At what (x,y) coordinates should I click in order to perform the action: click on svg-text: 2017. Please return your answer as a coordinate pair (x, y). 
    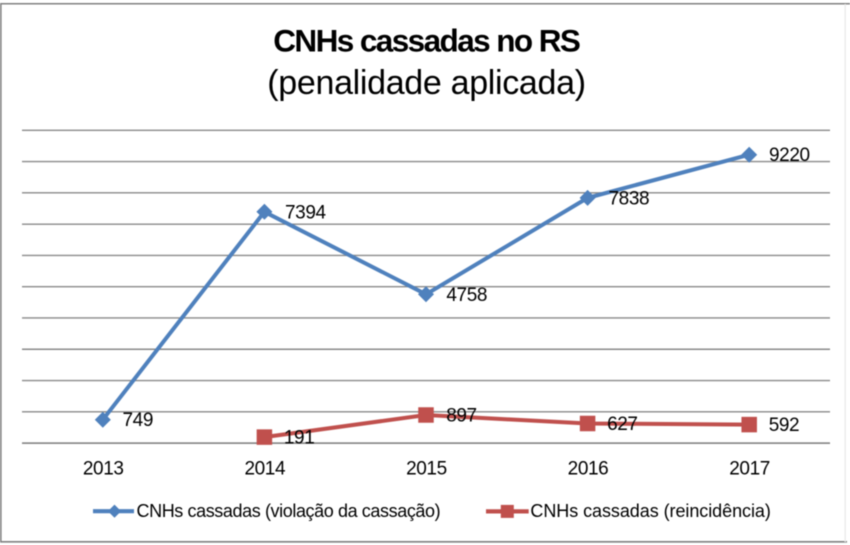
    Looking at the image, I should click on (749, 469).